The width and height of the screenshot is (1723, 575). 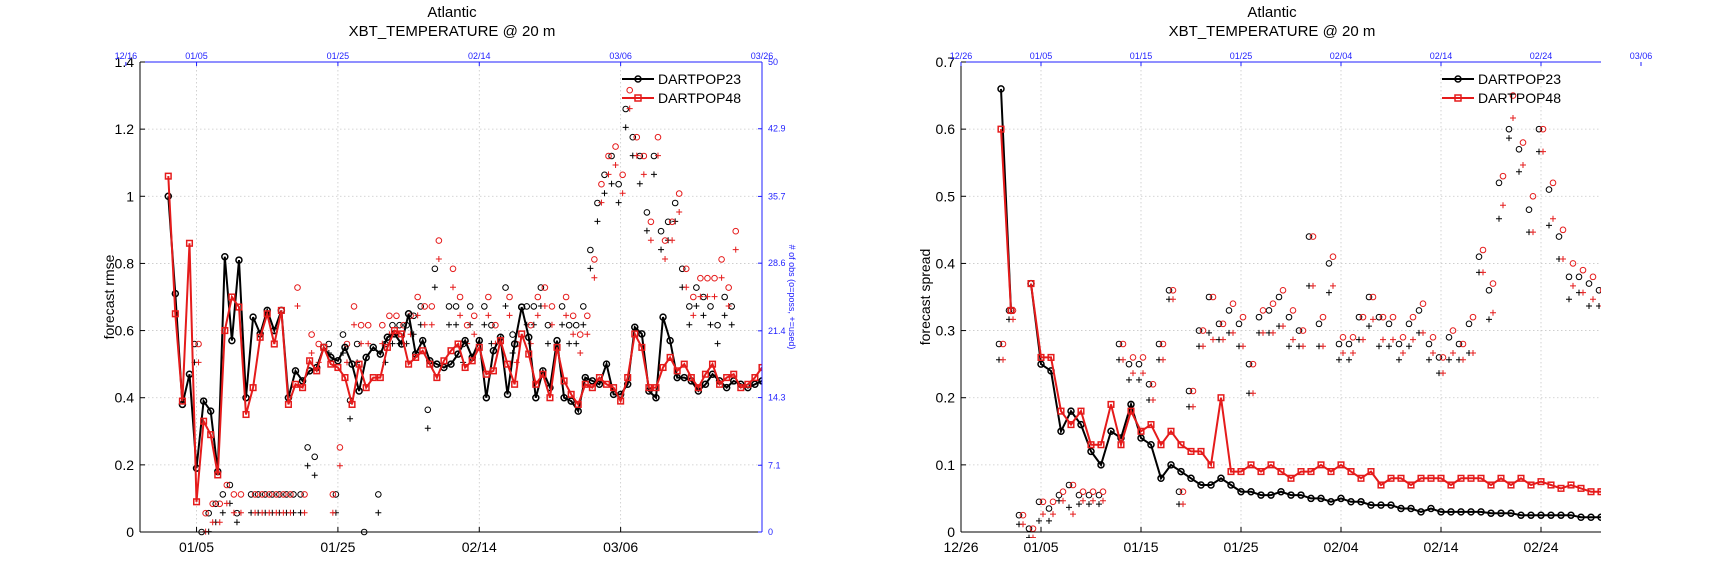 What do you see at coordinates (452, 12) in the screenshot?
I see `panel1-title: Atlantic` at bounding box center [452, 12].